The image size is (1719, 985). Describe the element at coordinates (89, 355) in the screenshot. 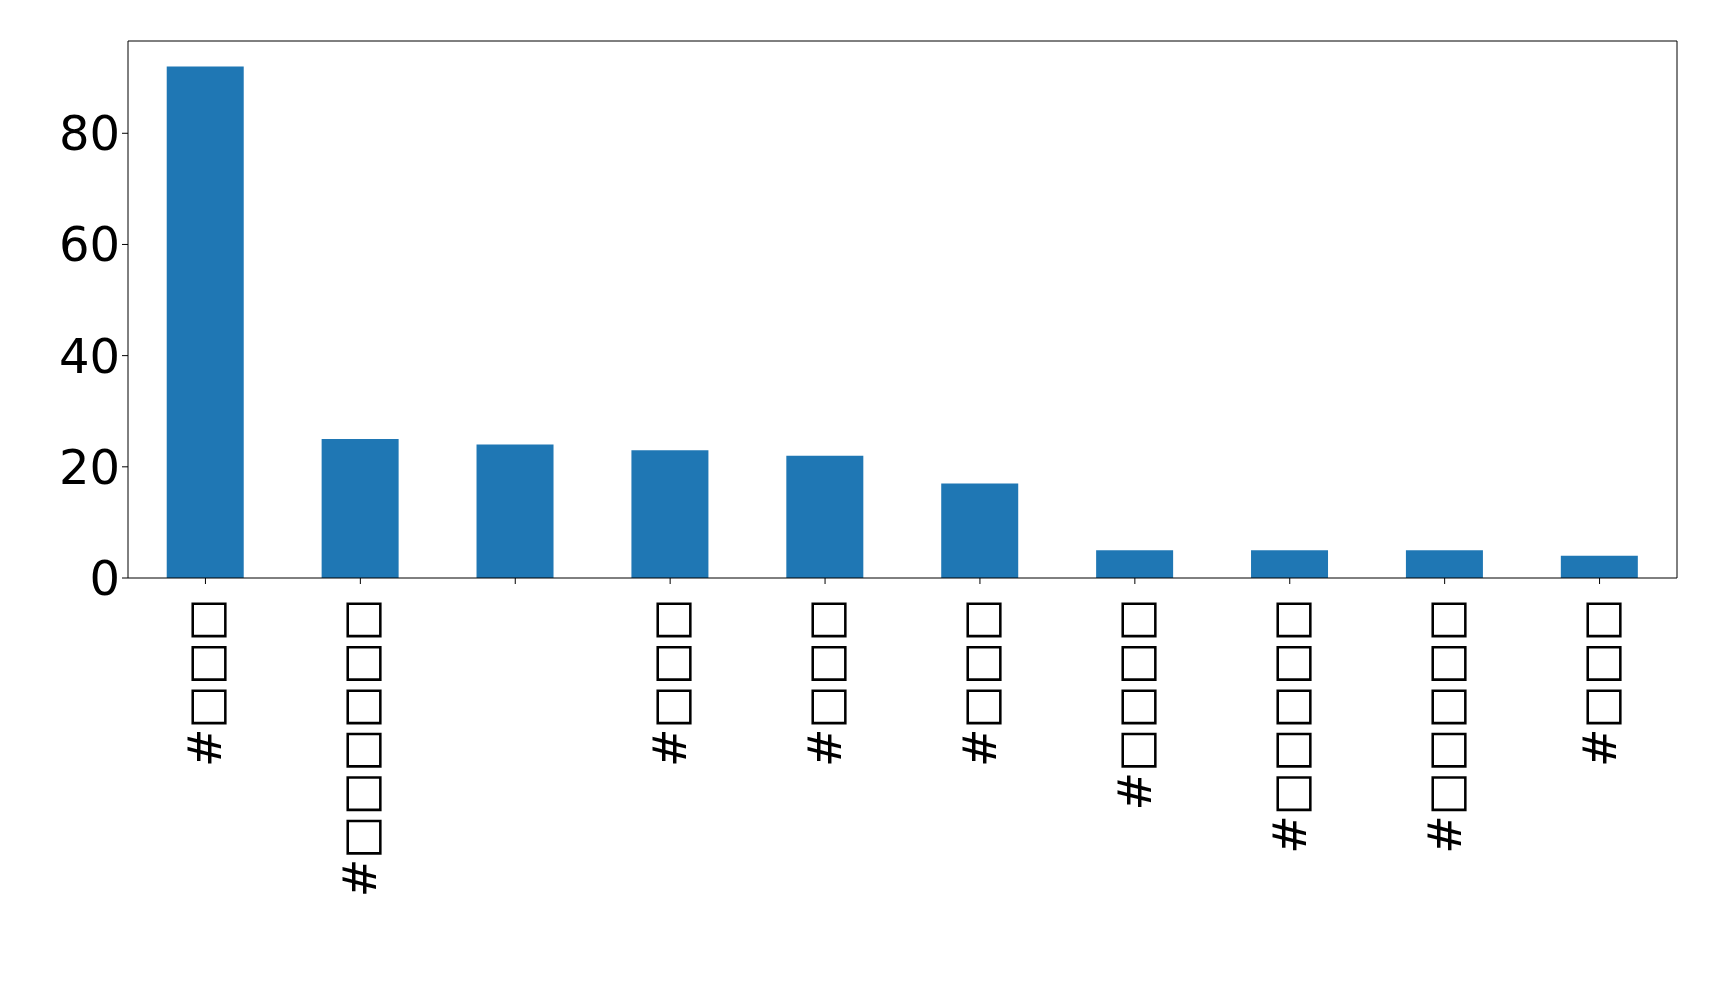

I see `y-tick-label: 40` at that location.